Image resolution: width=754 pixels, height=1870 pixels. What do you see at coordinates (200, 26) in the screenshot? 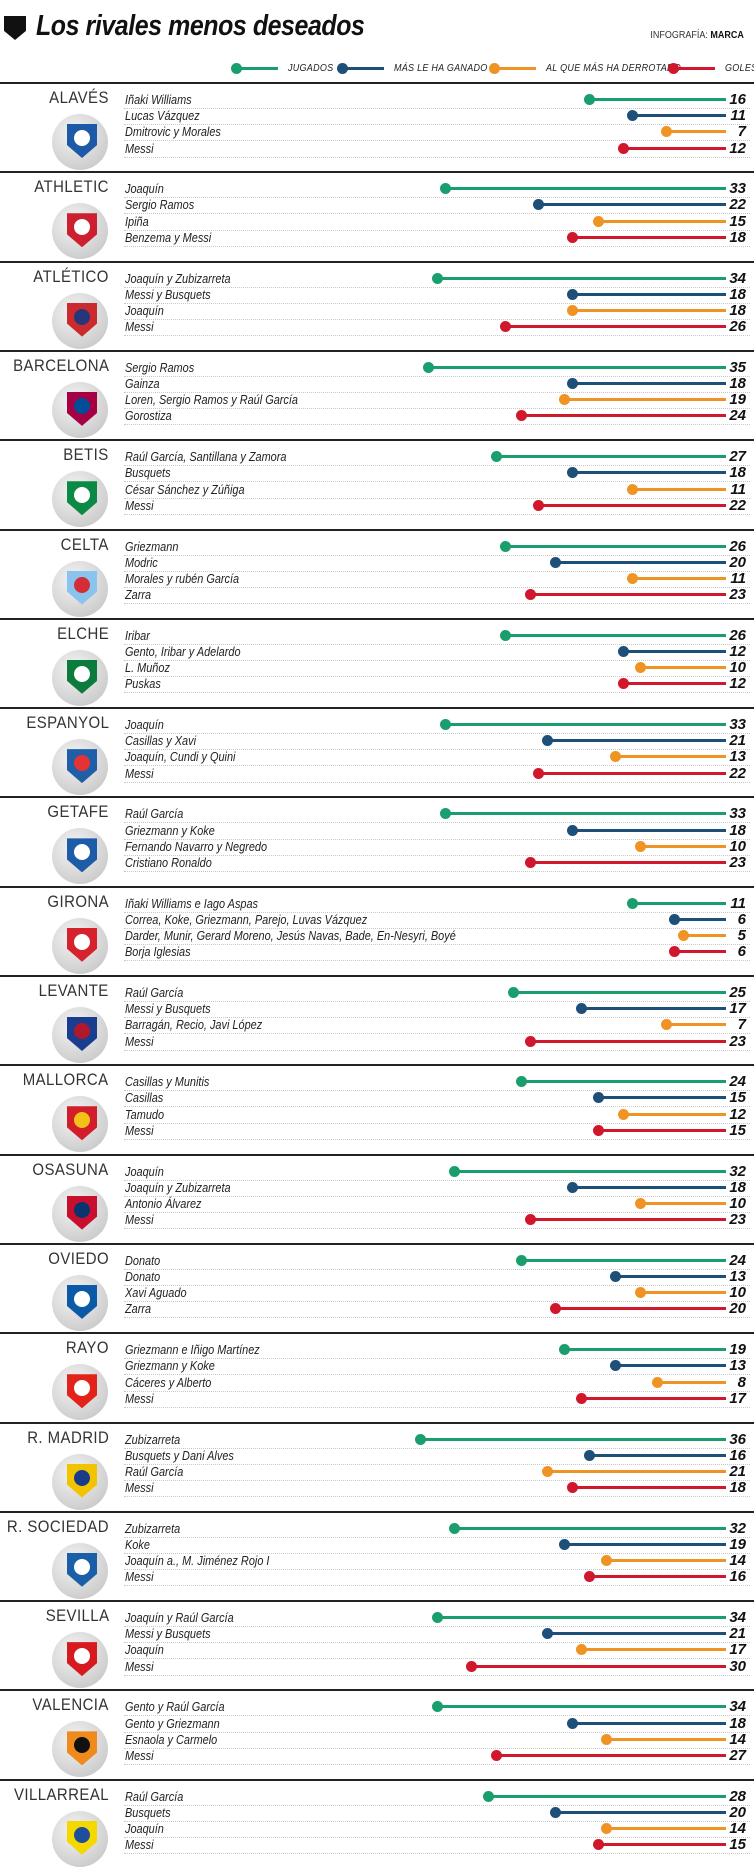
I see `page-title: Los rivales menos deseados` at bounding box center [200, 26].